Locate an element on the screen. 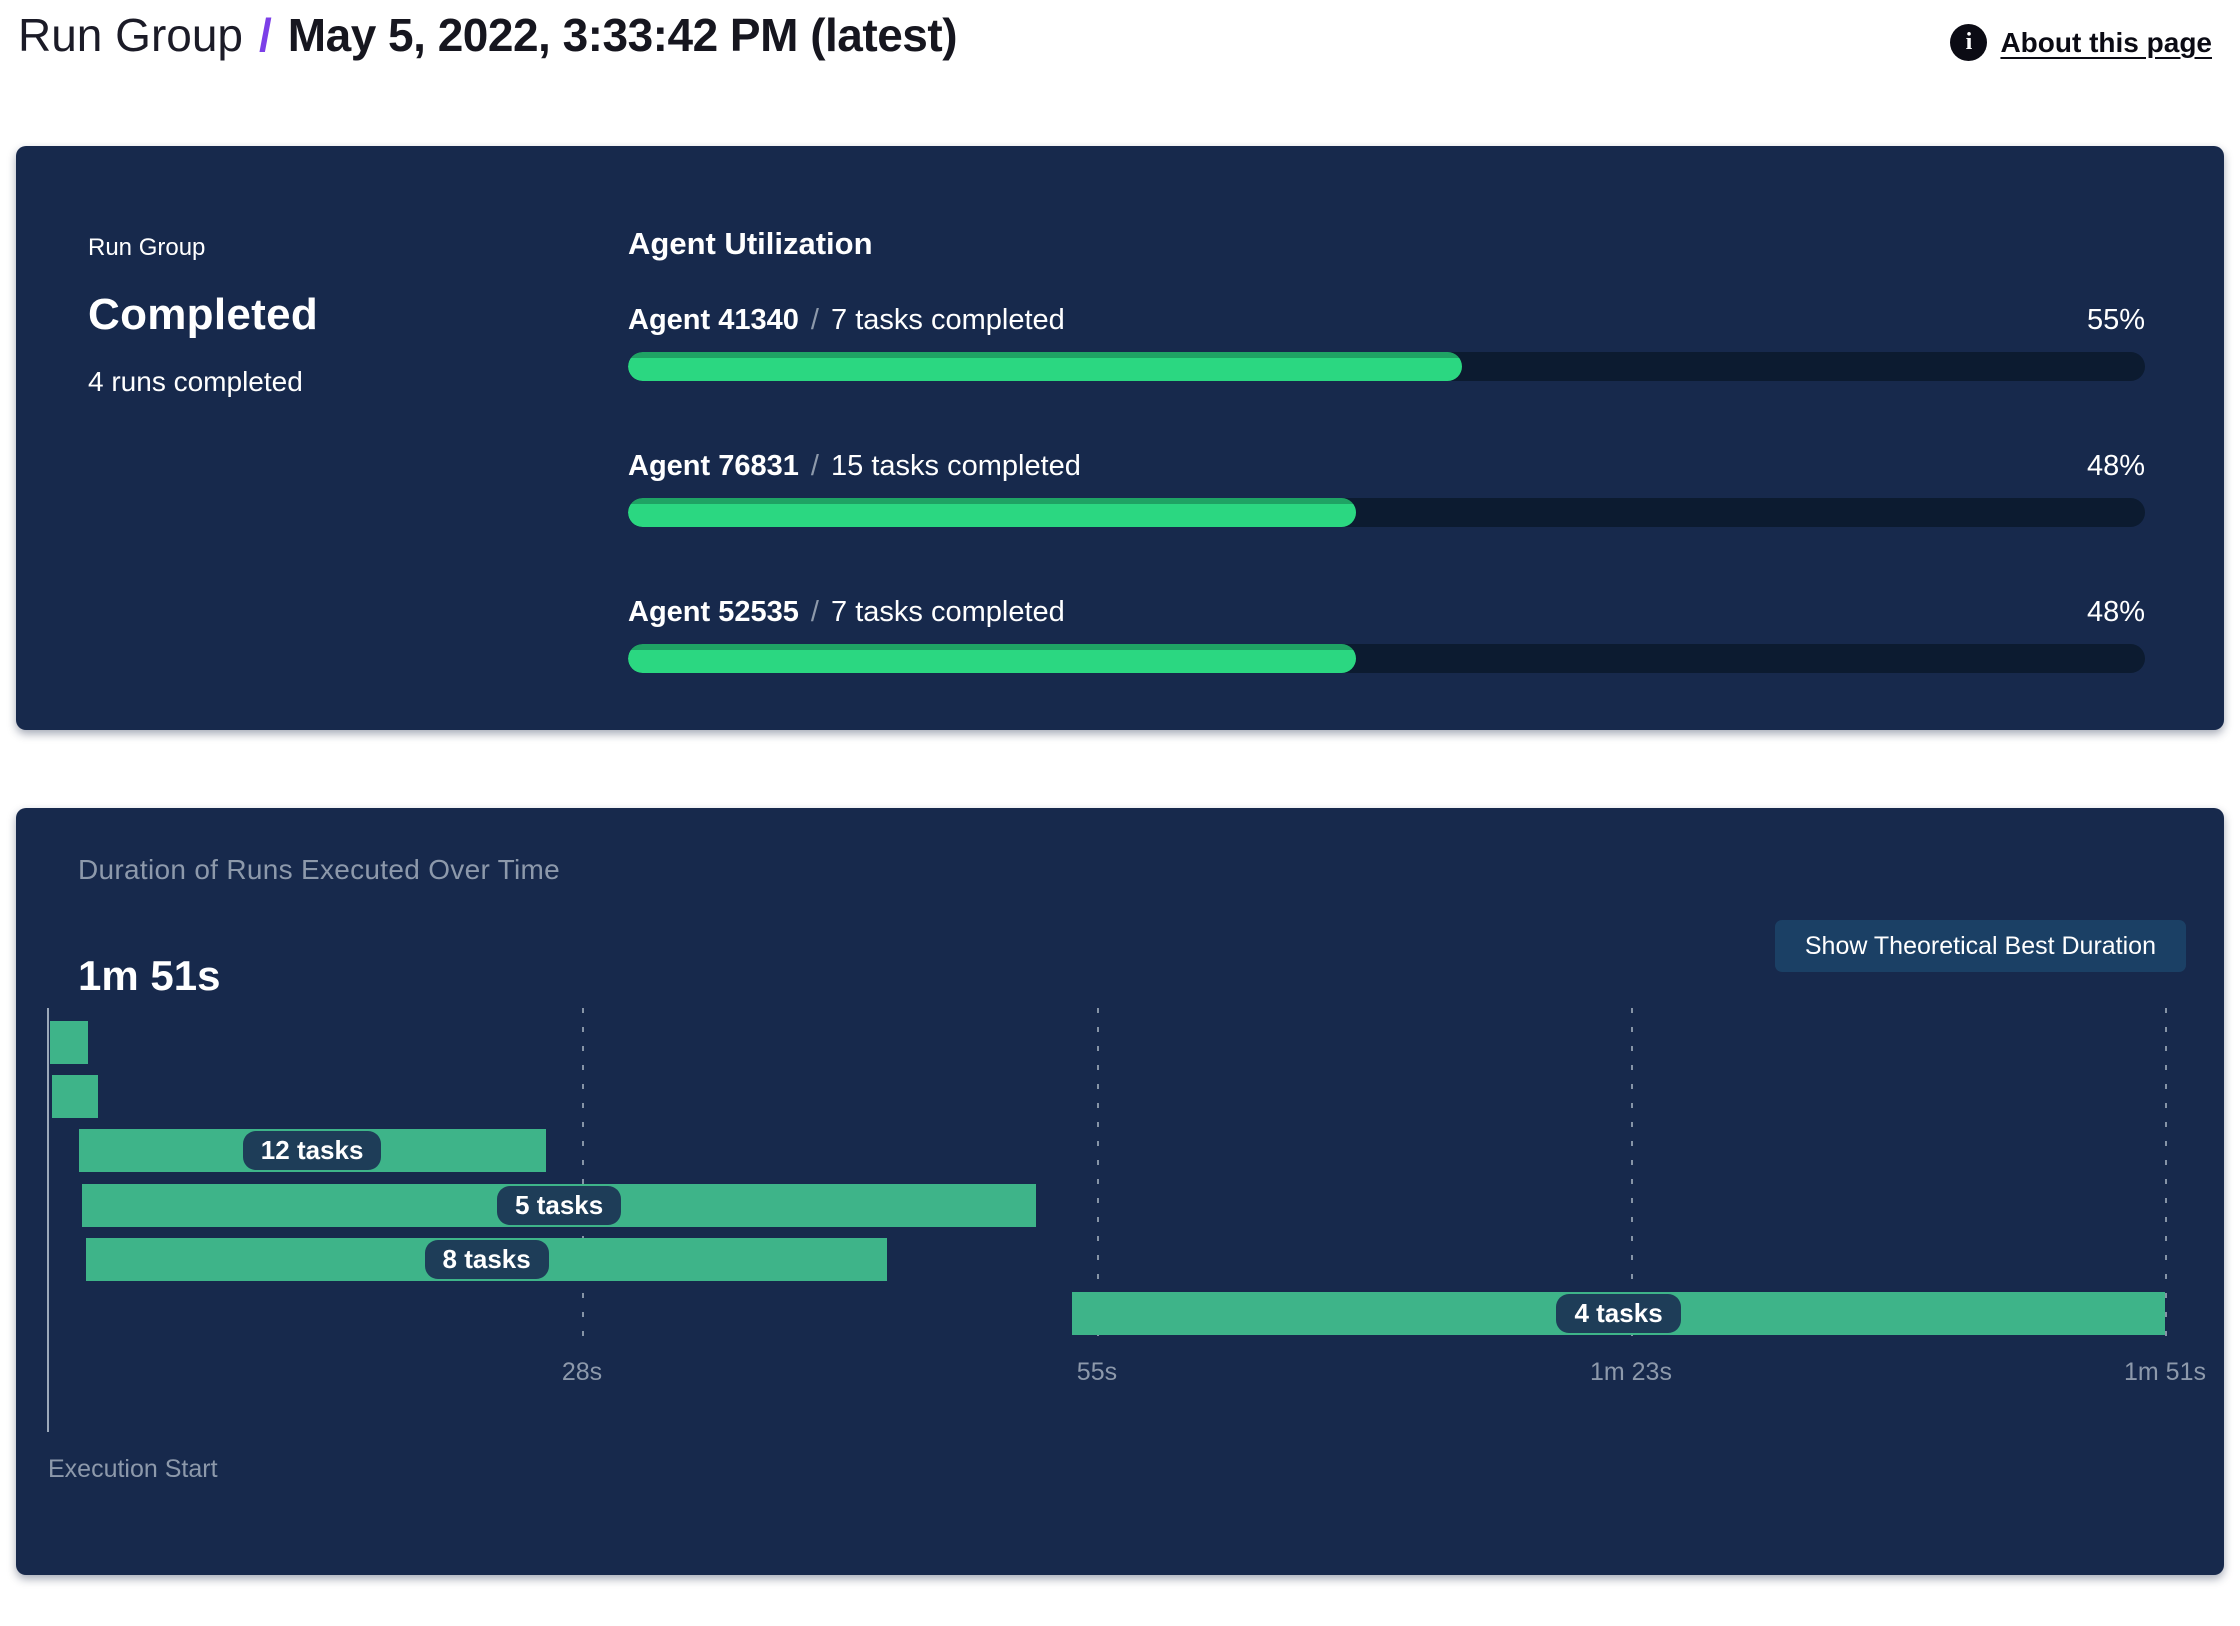 The height and width of the screenshot is (1626, 2240). time-tick-label: 1m 51s is located at coordinates (2165, 1372).